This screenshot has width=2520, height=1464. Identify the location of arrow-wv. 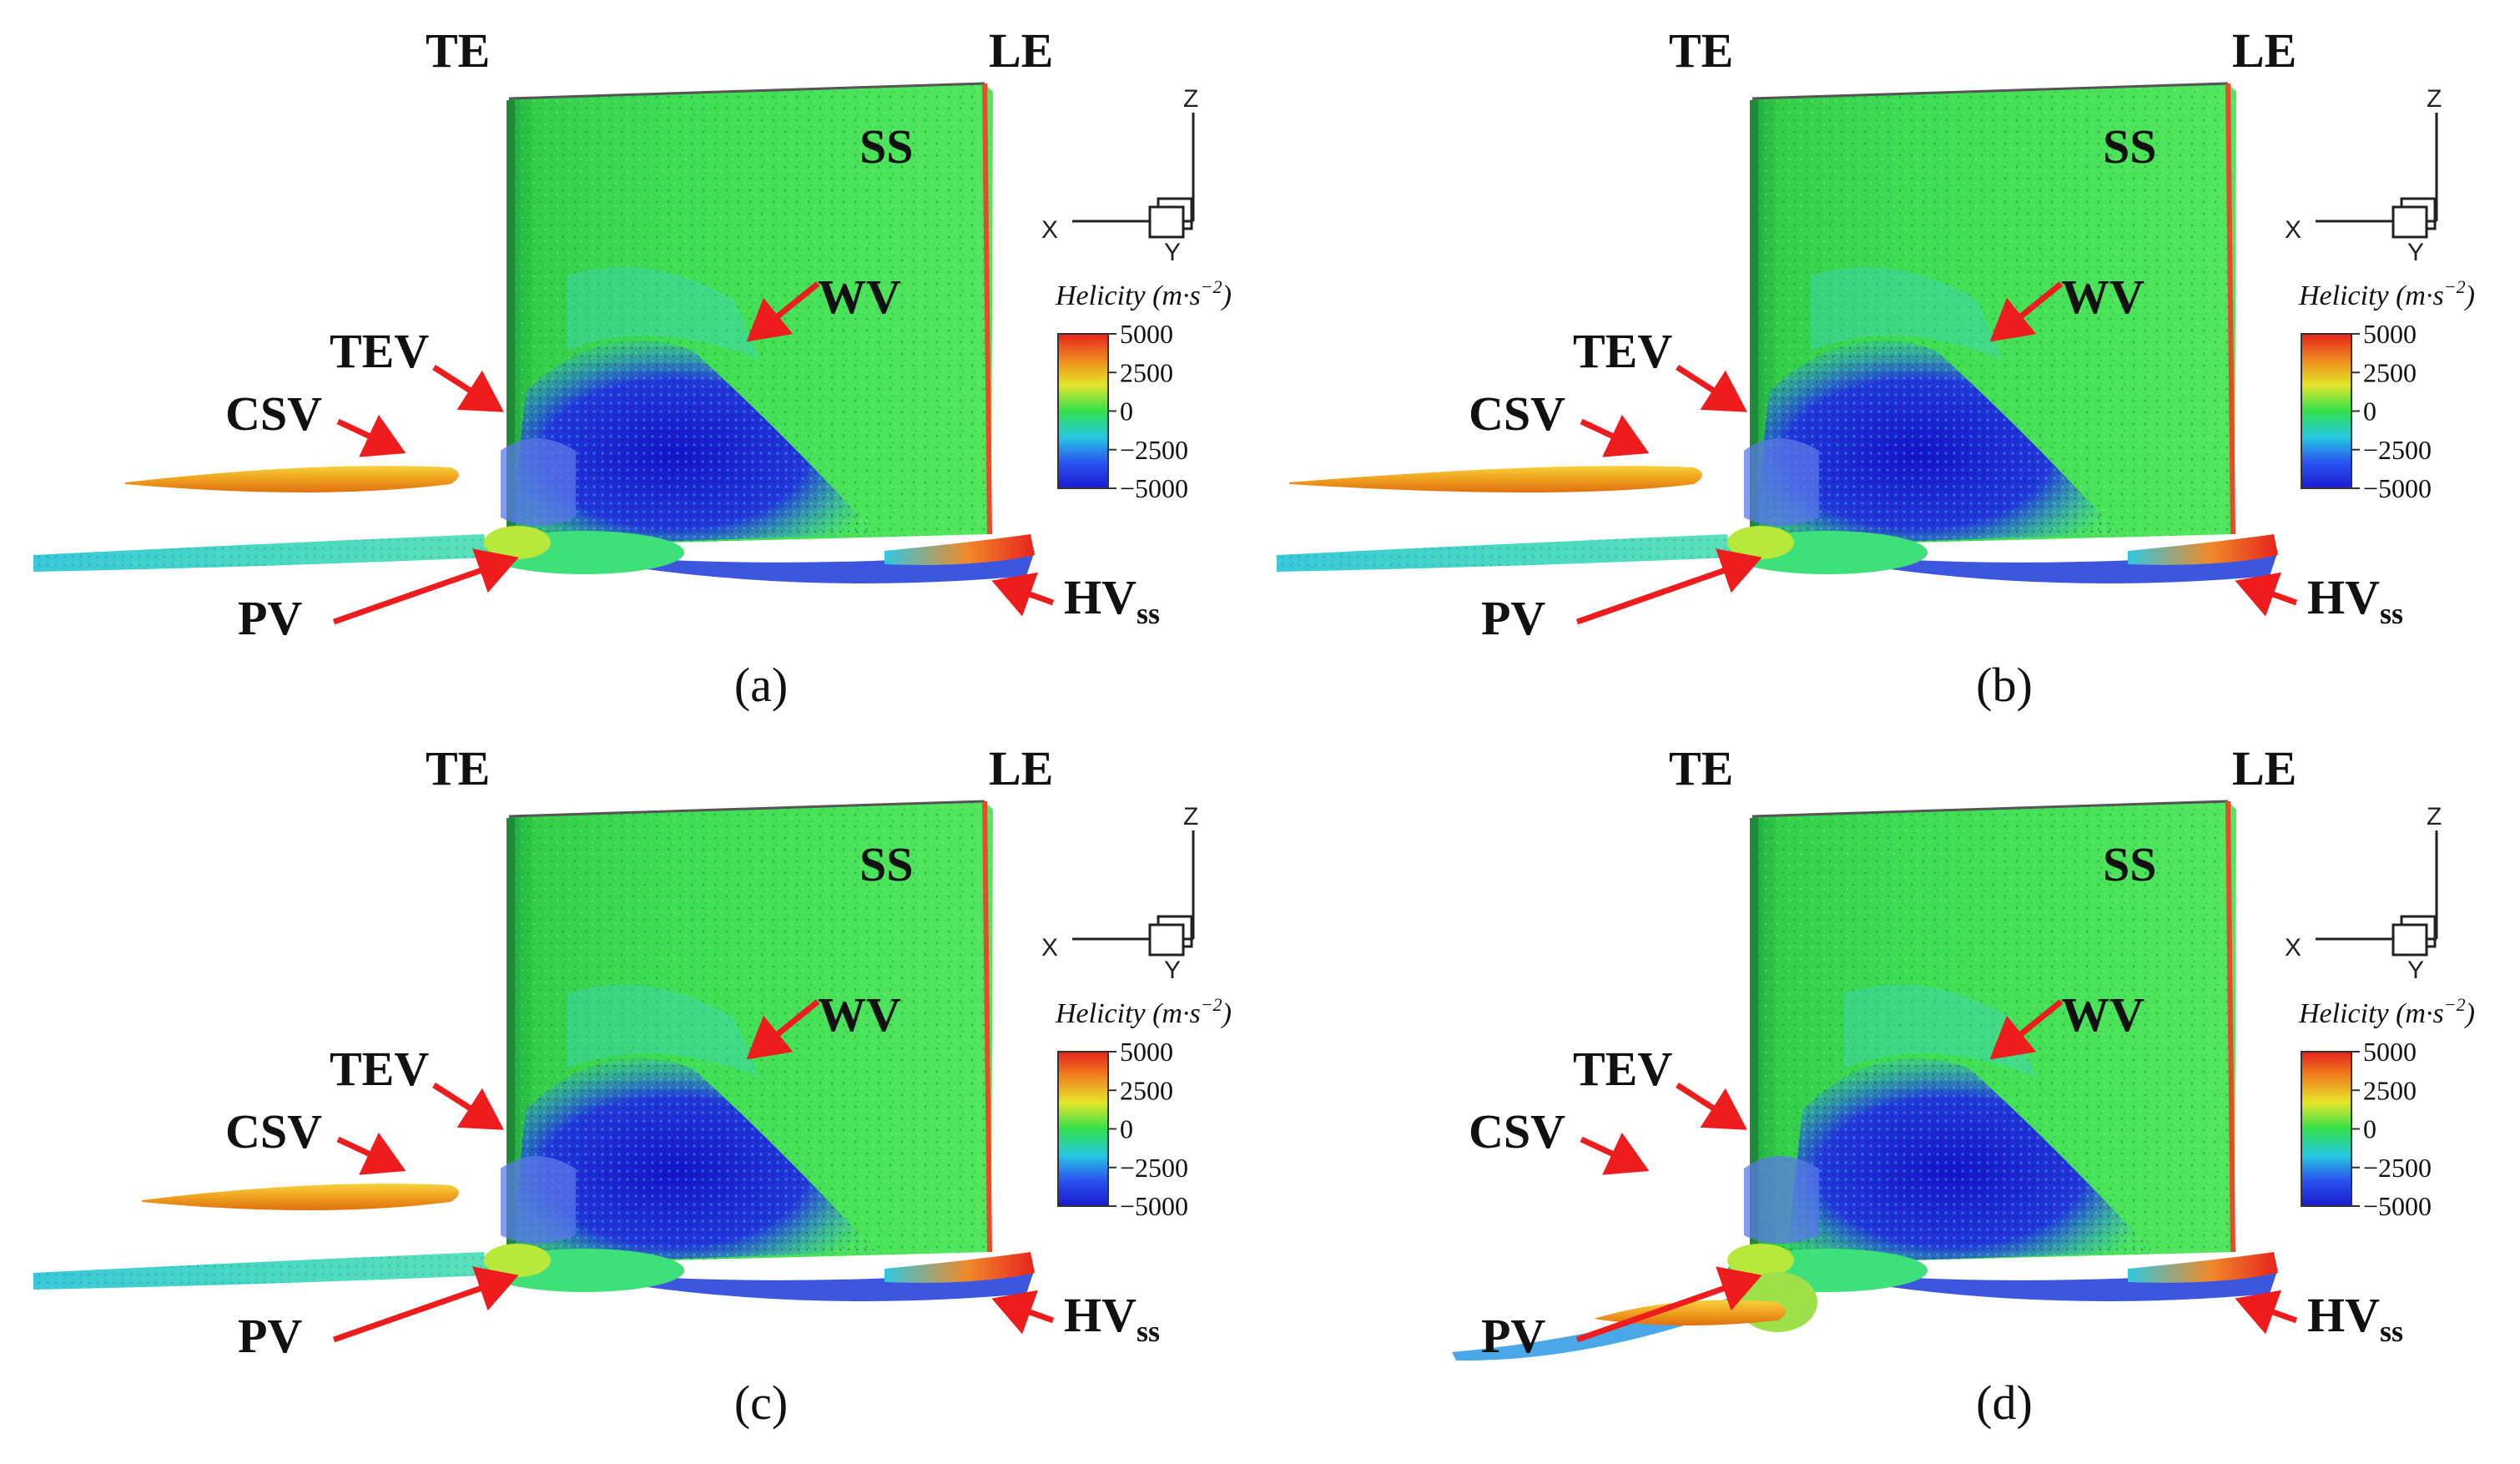
(783, 311).